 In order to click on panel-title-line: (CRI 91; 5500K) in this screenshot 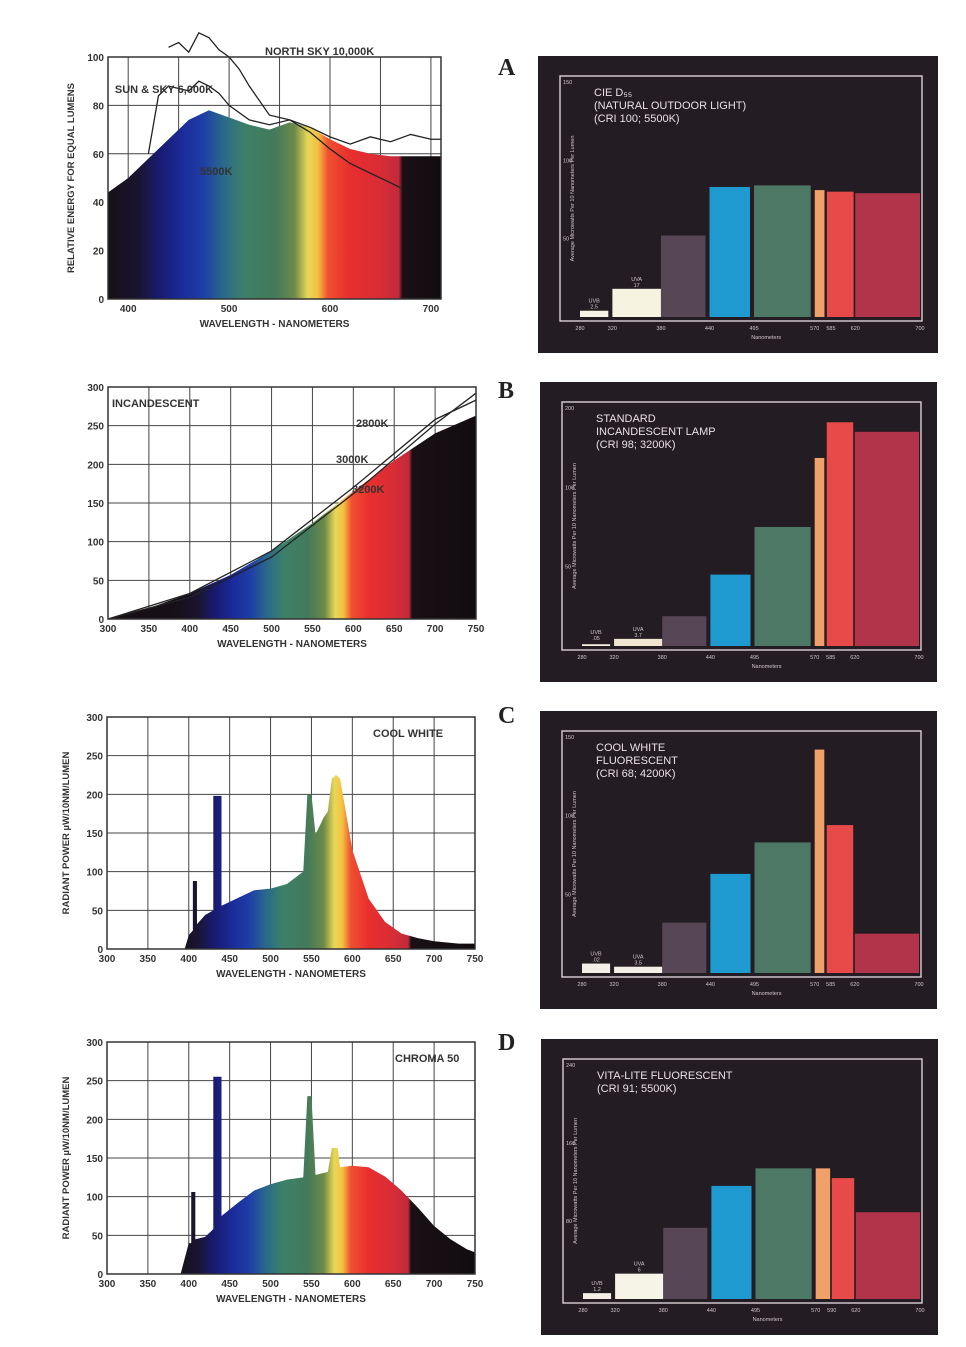, I will do `click(636, 1089)`.